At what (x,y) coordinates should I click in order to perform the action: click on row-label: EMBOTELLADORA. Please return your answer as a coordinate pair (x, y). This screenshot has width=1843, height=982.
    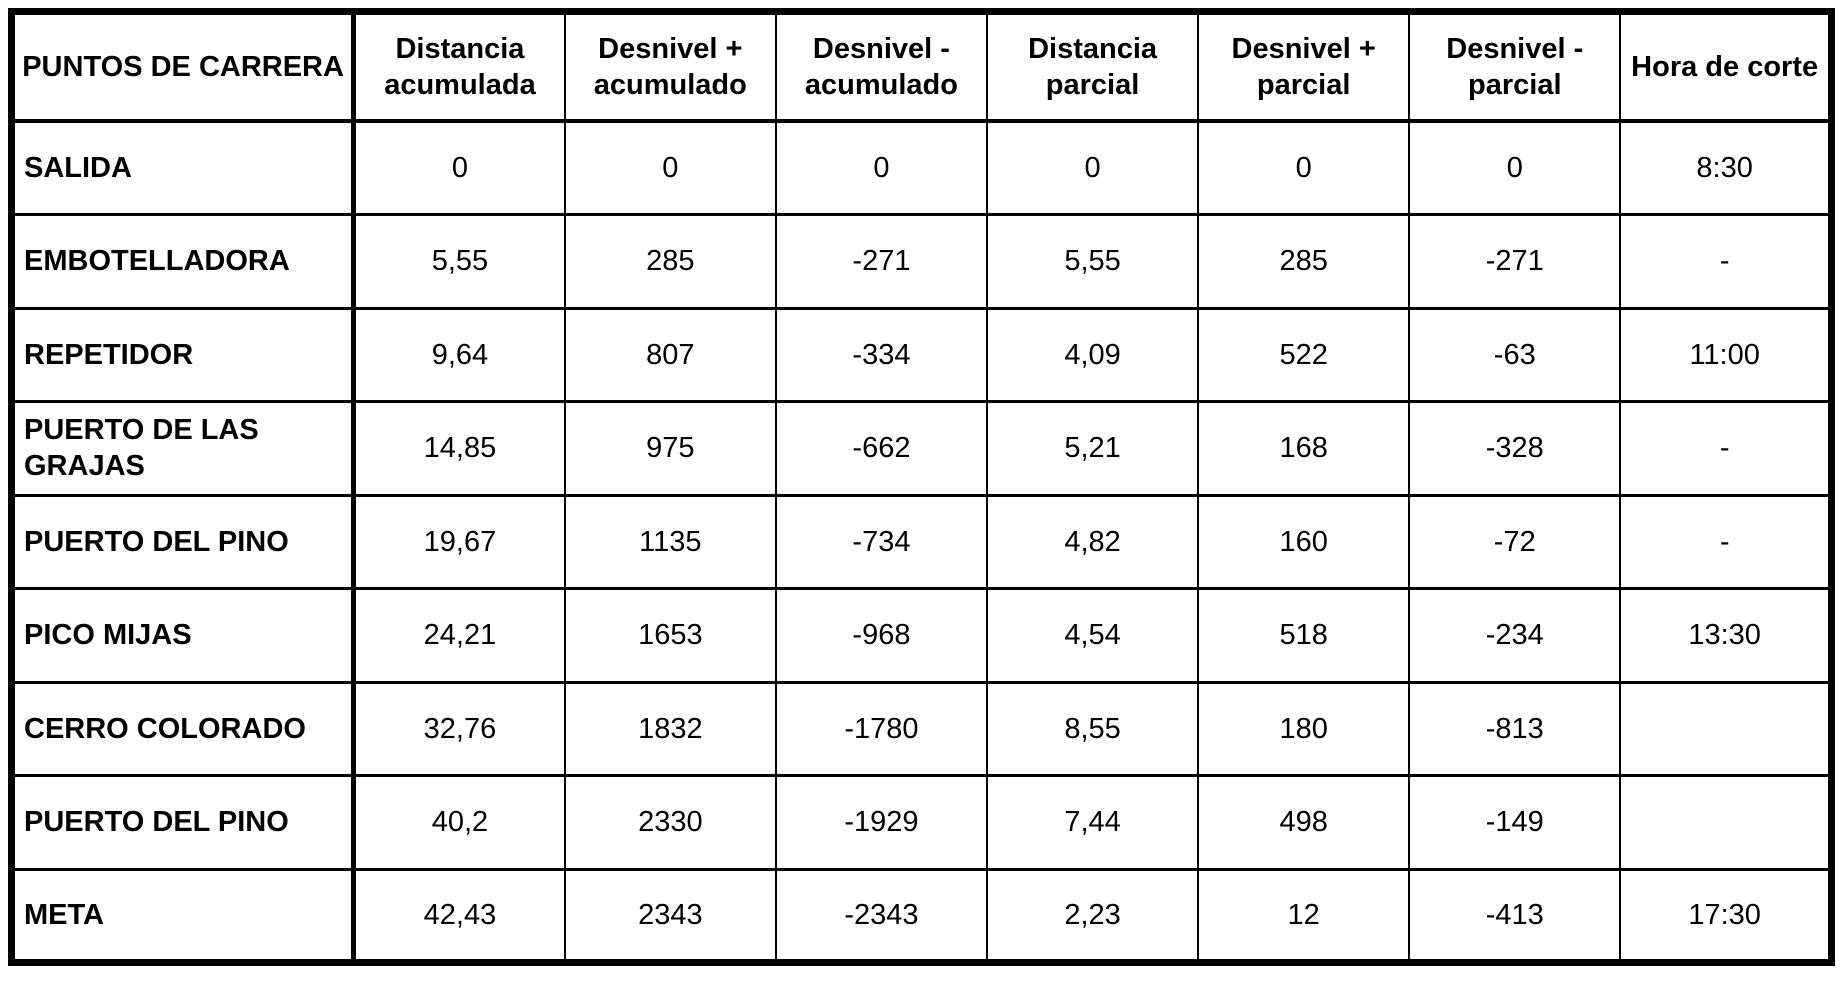
    Looking at the image, I should click on (183, 261).